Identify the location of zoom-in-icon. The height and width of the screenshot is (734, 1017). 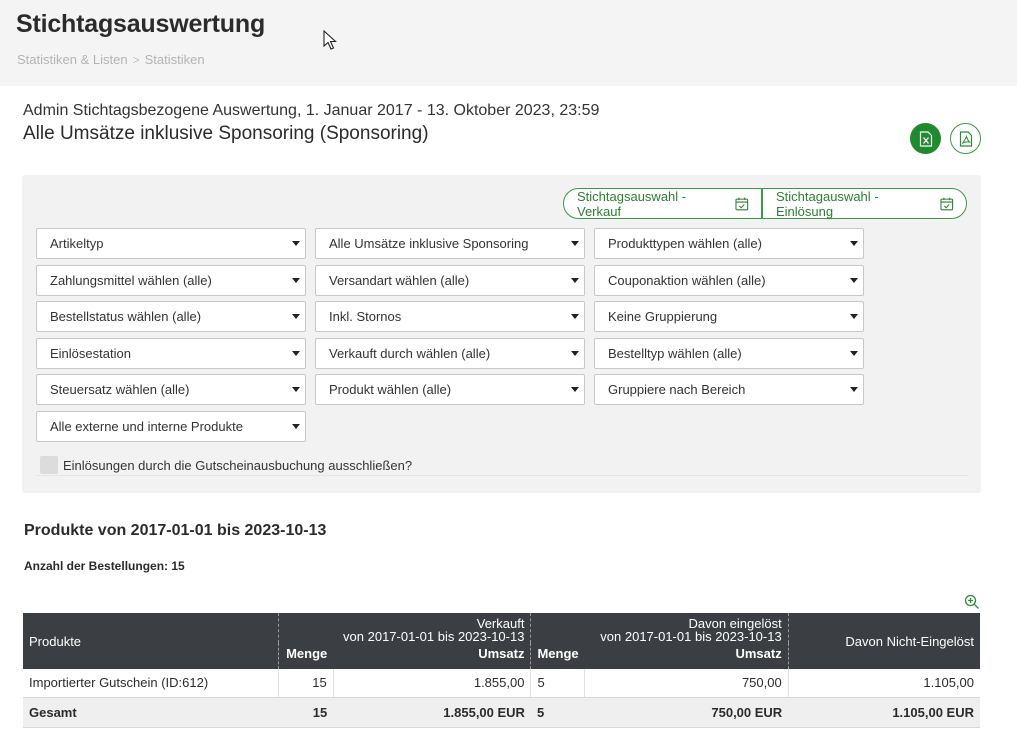
(972, 602).